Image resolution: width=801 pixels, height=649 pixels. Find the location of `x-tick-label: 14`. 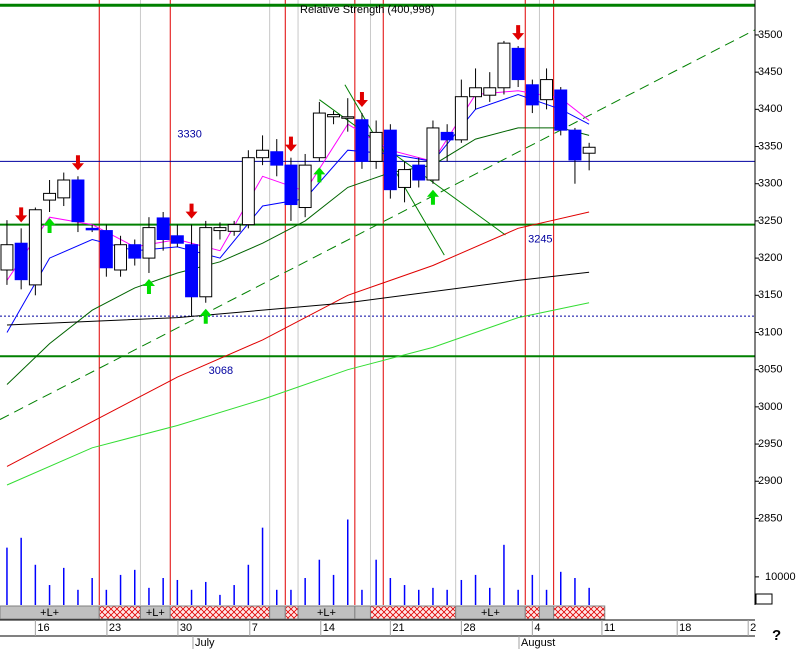

x-tick-label: 14 is located at coordinates (329, 628).